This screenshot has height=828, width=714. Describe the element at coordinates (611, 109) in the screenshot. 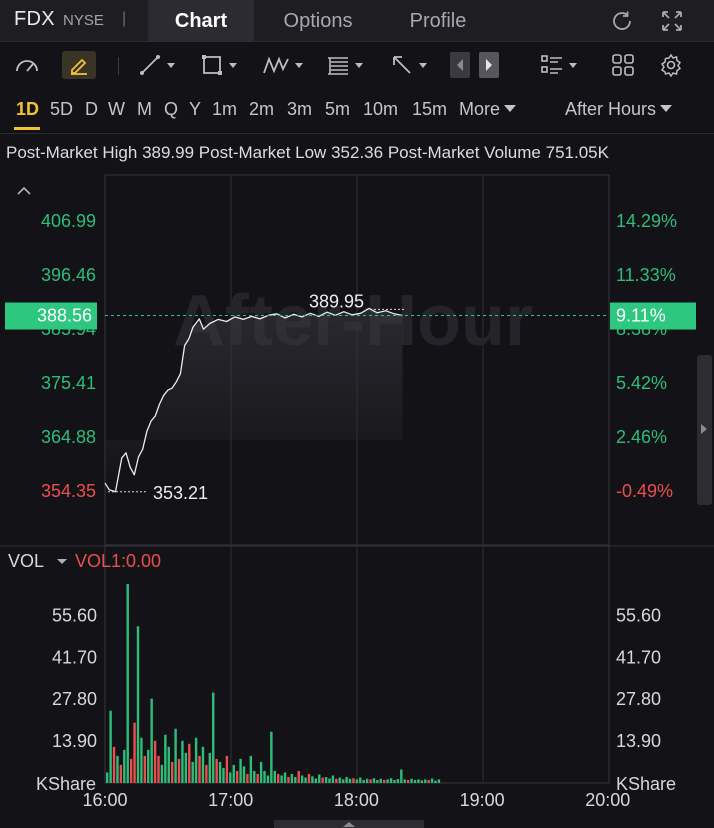

I see `session-label: After Hours` at that location.